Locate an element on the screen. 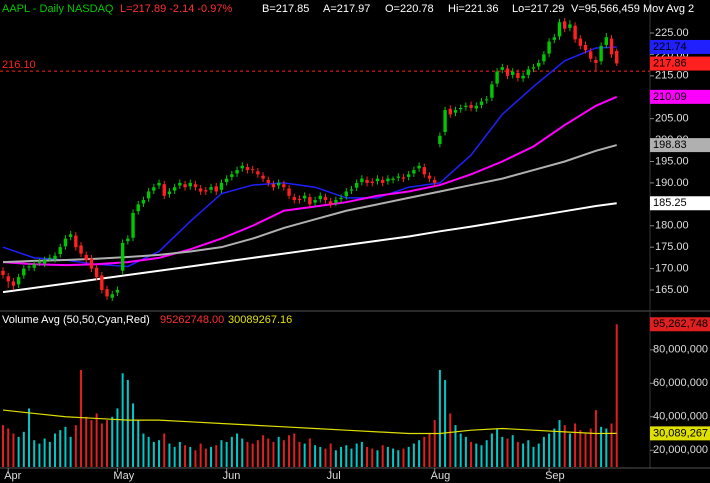 Image resolution: width=710 pixels, height=483 pixels. chart-title: AAPL - Daily NASDAQ is located at coordinates (58, 9).